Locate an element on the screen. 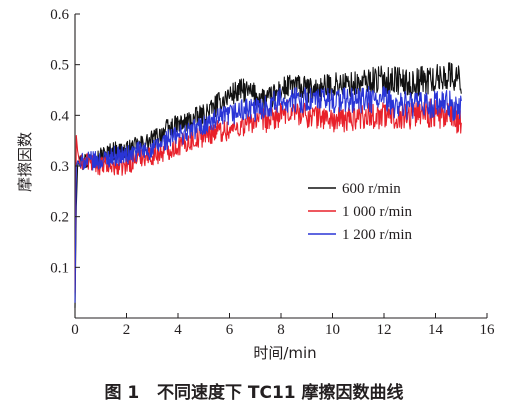 The width and height of the screenshot is (508, 410). y-tick-label: 0.6 is located at coordinates (59, 15).